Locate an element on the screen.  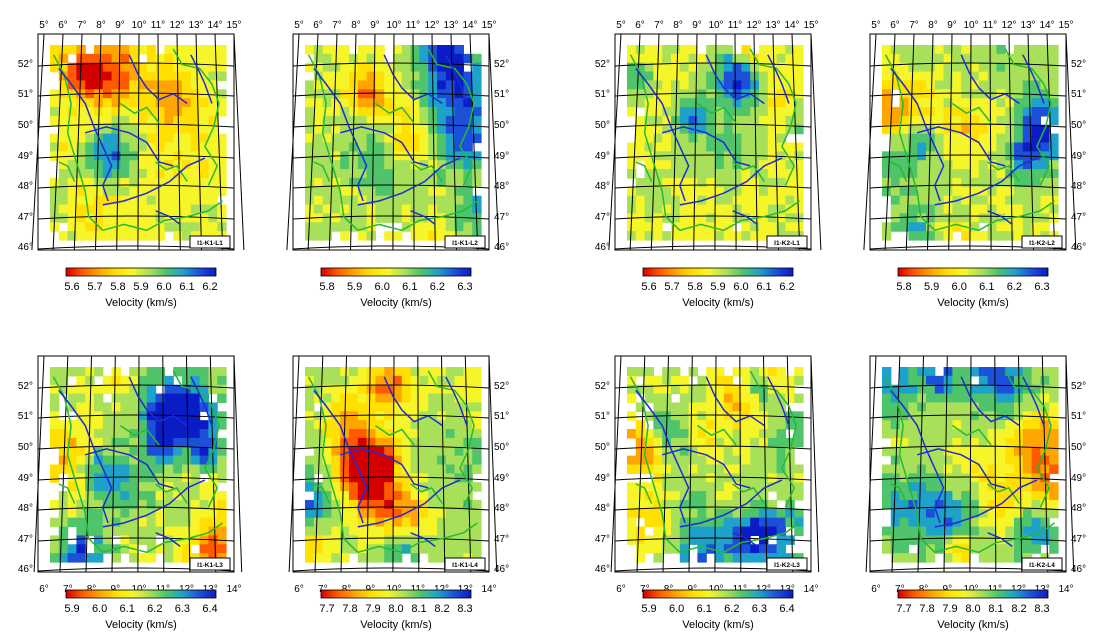
longitude-tick-label: 11° is located at coordinates (418, 589).